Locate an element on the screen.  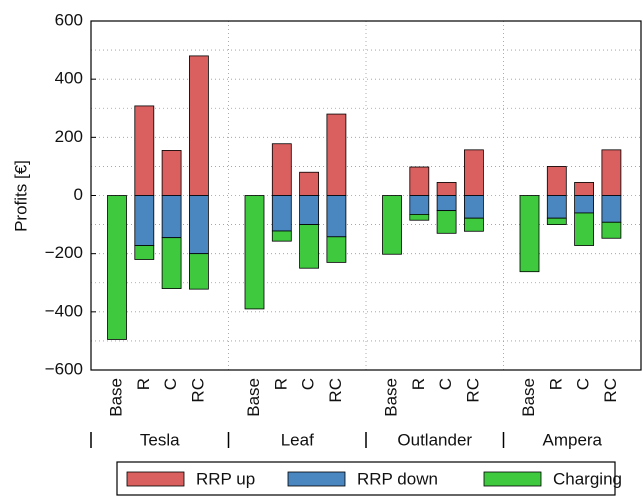
y-tick-label: 600 is located at coordinates (69, 19).